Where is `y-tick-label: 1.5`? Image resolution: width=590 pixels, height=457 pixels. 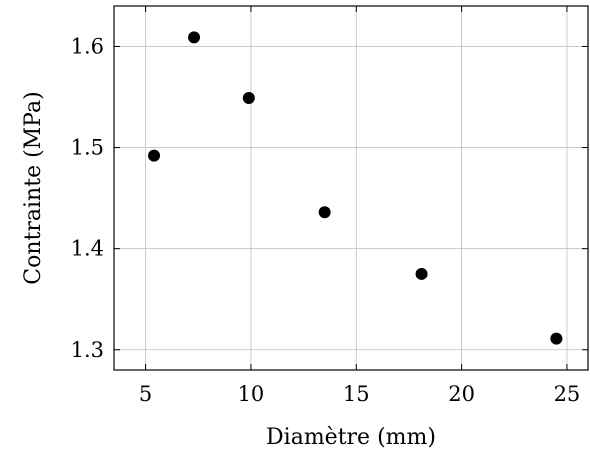 y-tick-label: 1.5 is located at coordinates (87, 148).